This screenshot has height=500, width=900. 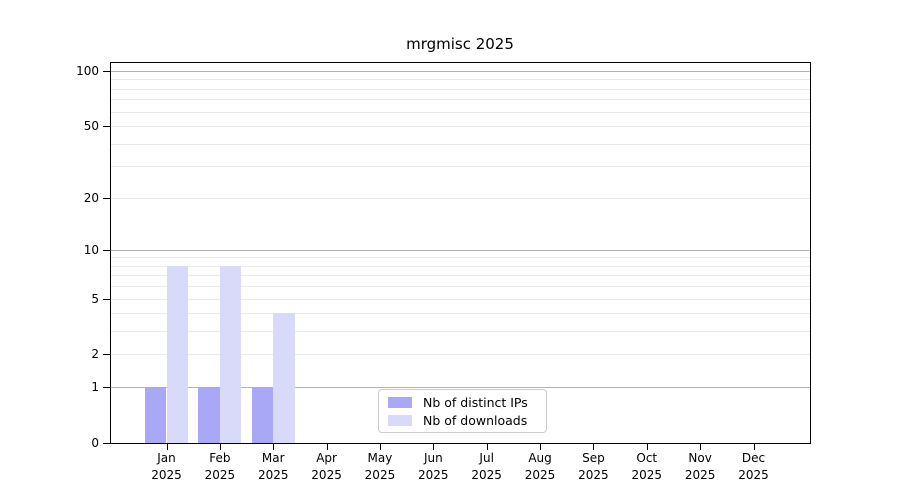 I want to click on x-axis-tick-label: May 2025, so click(x=380, y=467).